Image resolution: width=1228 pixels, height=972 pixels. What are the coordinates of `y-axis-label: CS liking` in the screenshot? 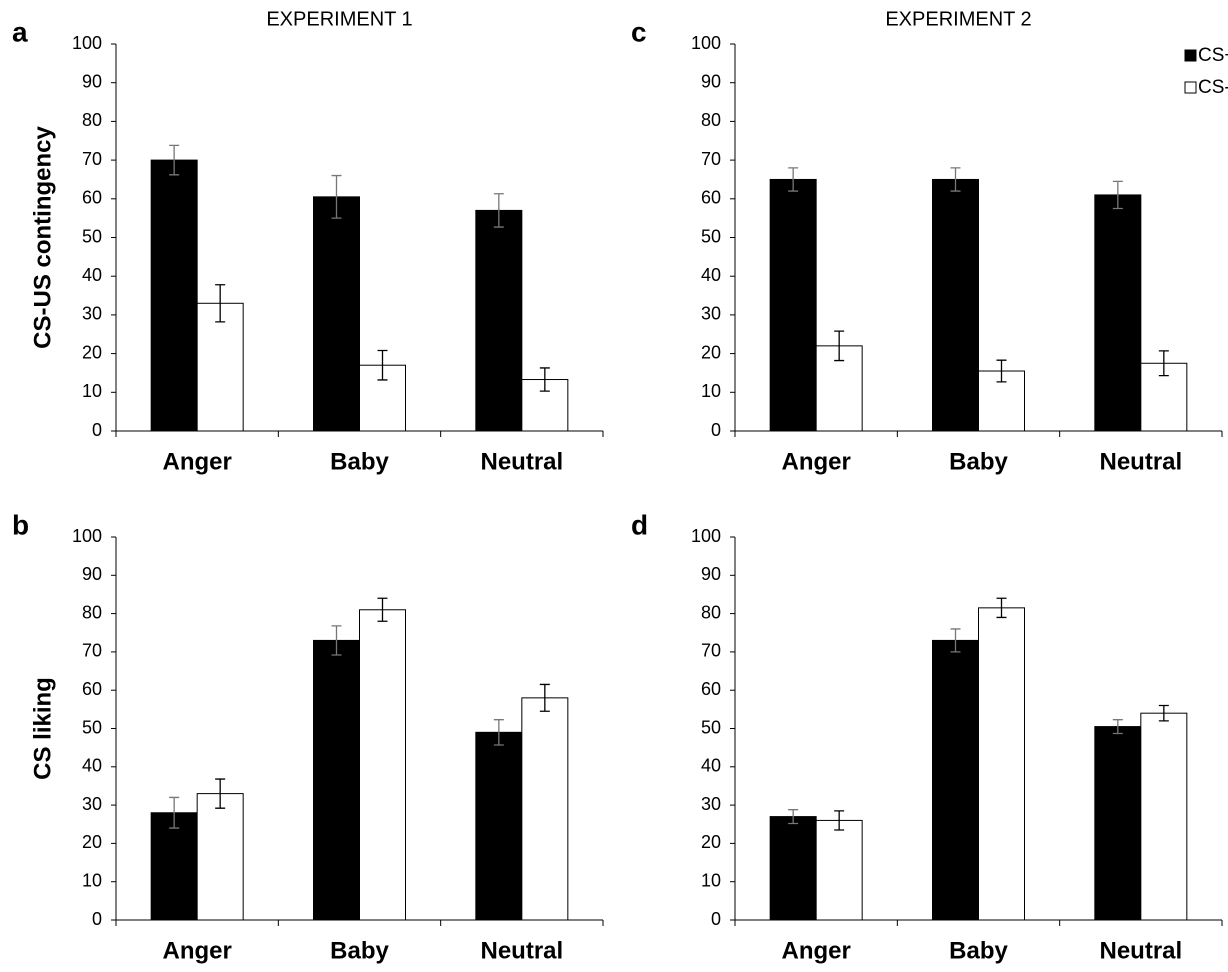 It's located at (42, 728).